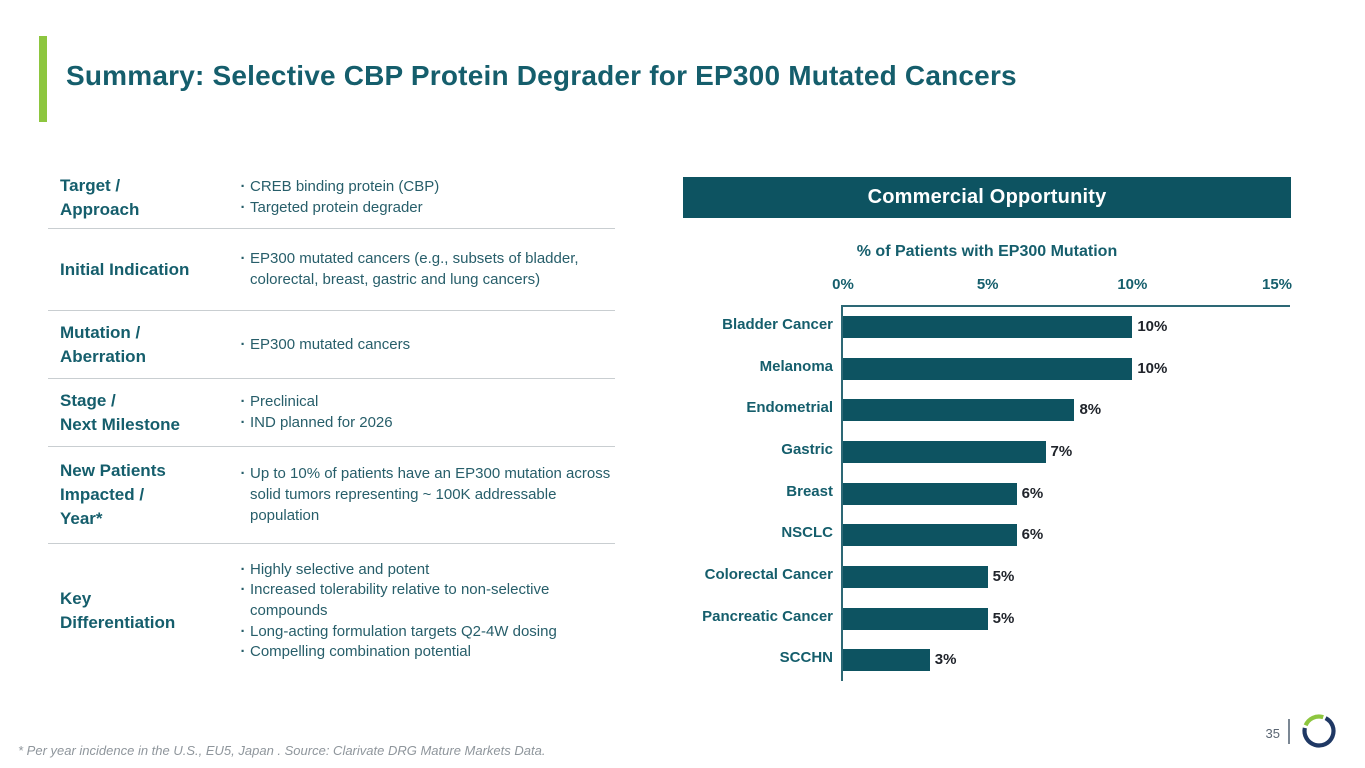 This screenshot has height=768, width=1365. I want to click on bar-row: 3%, so click(1067, 660).